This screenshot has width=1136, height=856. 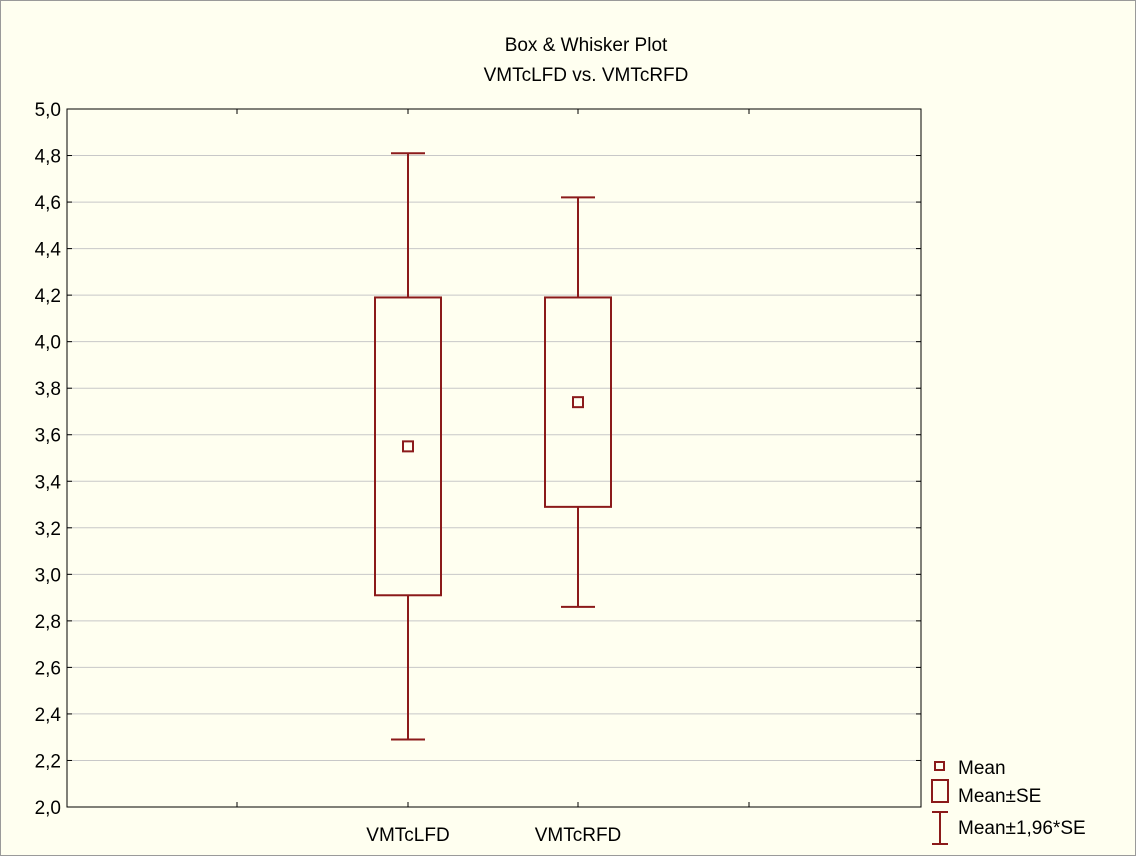 I want to click on y-tick-label: 3,6, so click(x=48, y=436).